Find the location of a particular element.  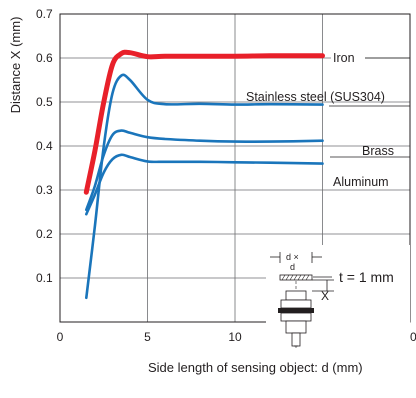

x-tick-label: 10 is located at coordinates (235, 337).